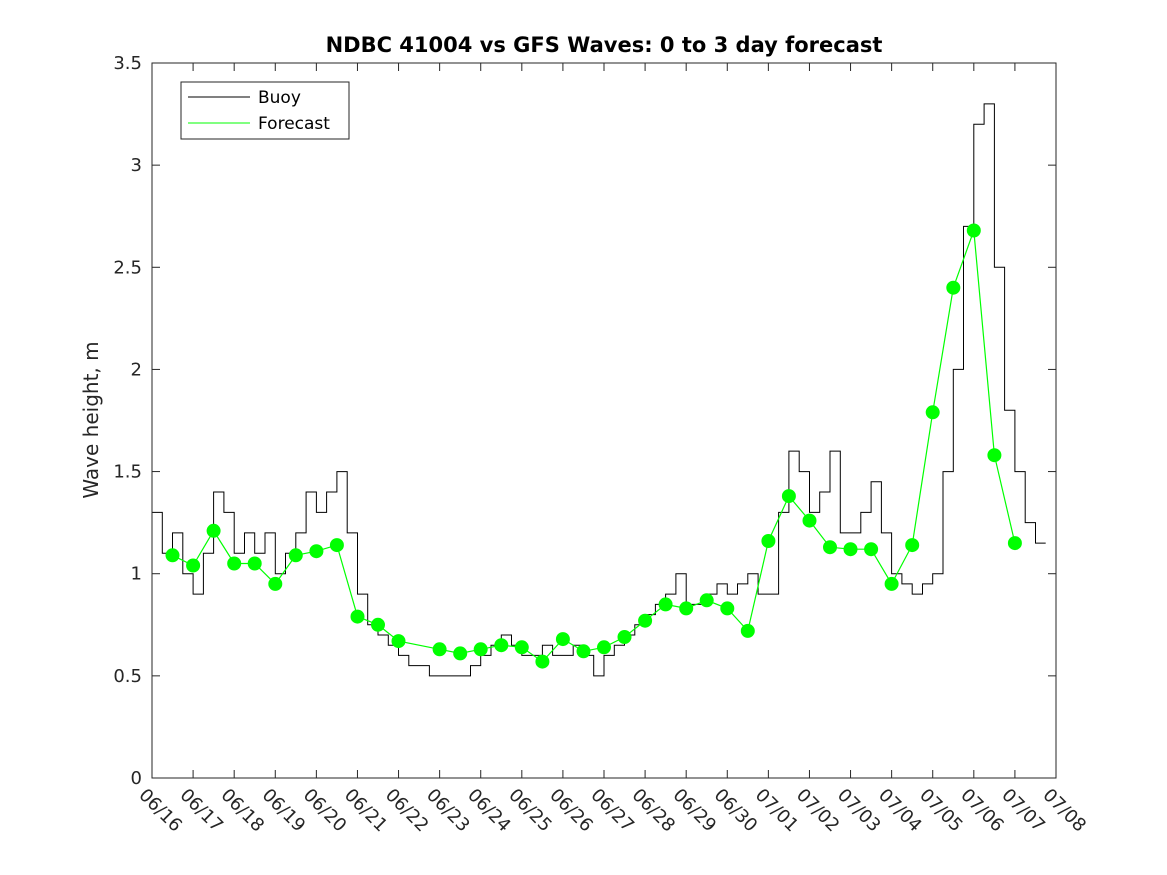 The width and height of the screenshot is (1167, 875). What do you see at coordinates (127, 63) in the screenshot?
I see `y-tick-label: 3.5` at bounding box center [127, 63].